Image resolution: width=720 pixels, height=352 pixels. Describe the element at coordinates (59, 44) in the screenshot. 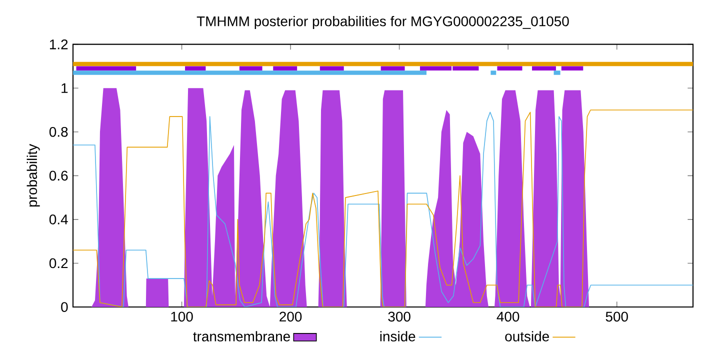

I see `y-tick-label: 1.2` at that location.